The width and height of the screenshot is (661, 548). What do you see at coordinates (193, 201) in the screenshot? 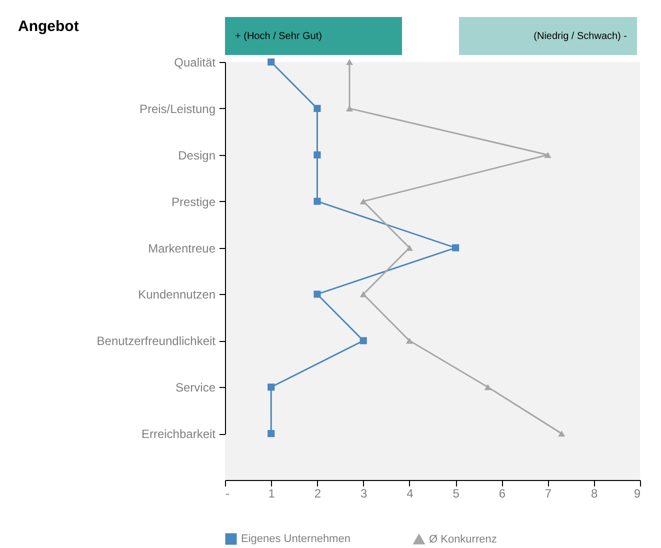
I see `y-tick-label: Prestige` at bounding box center [193, 201].